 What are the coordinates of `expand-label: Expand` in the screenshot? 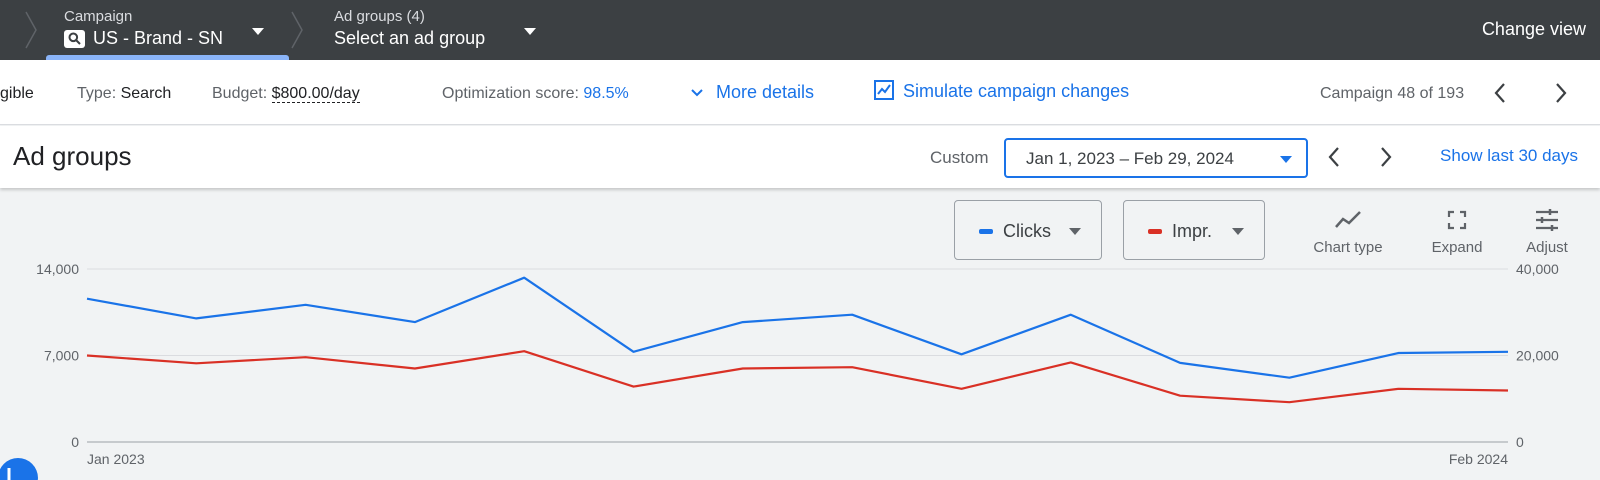 It's located at (1457, 247).